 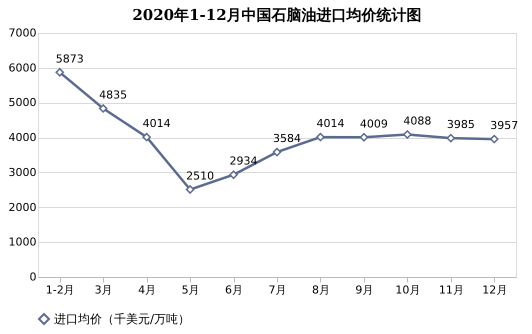 I want to click on x-tick-label: 6月, so click(x=234, y=290).